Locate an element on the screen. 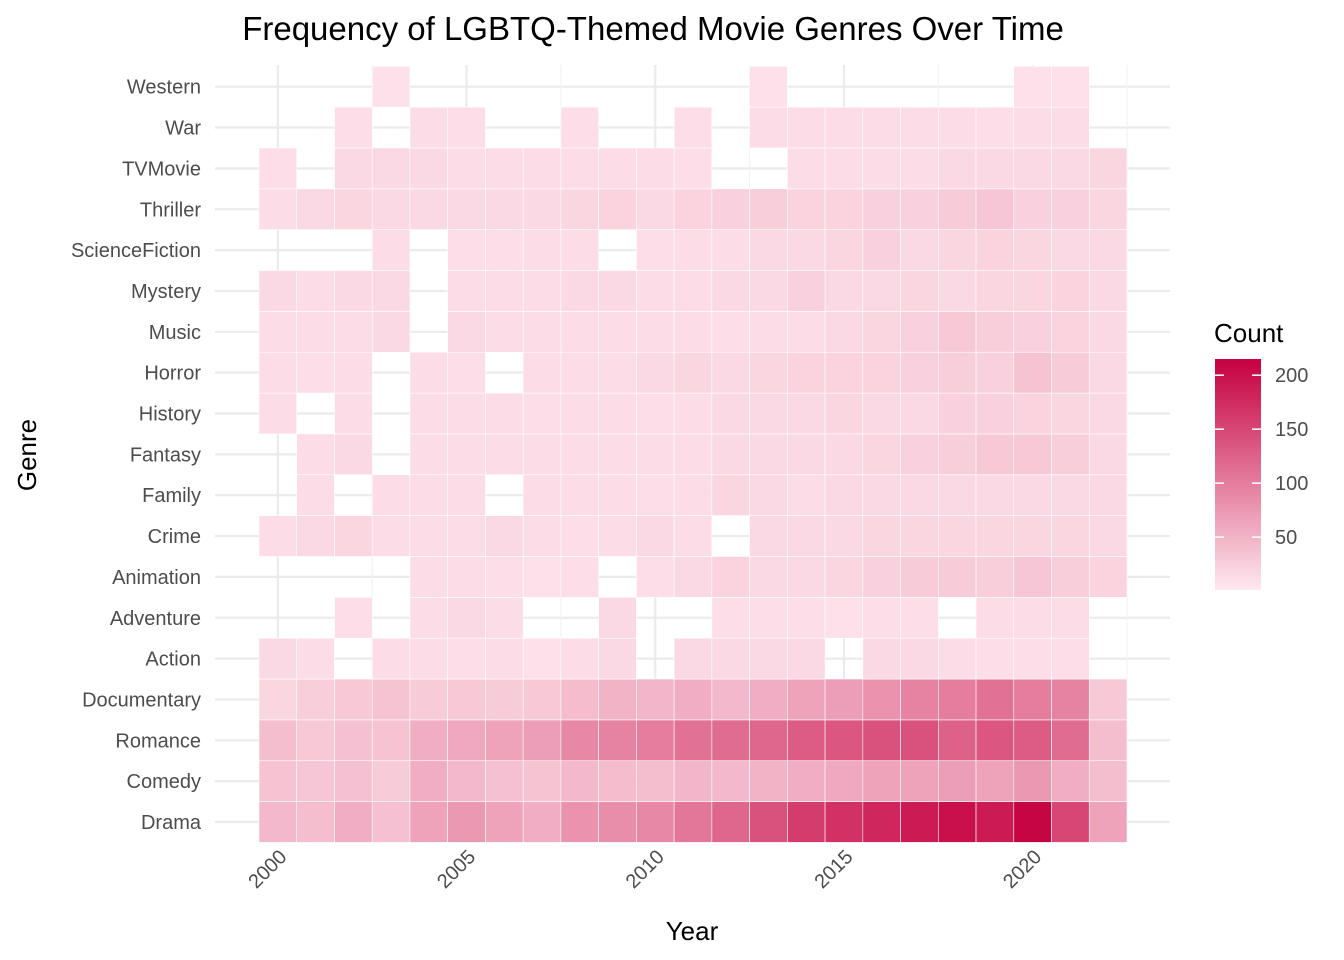  y-tick-label: Family is located at coordinates (171, 496).